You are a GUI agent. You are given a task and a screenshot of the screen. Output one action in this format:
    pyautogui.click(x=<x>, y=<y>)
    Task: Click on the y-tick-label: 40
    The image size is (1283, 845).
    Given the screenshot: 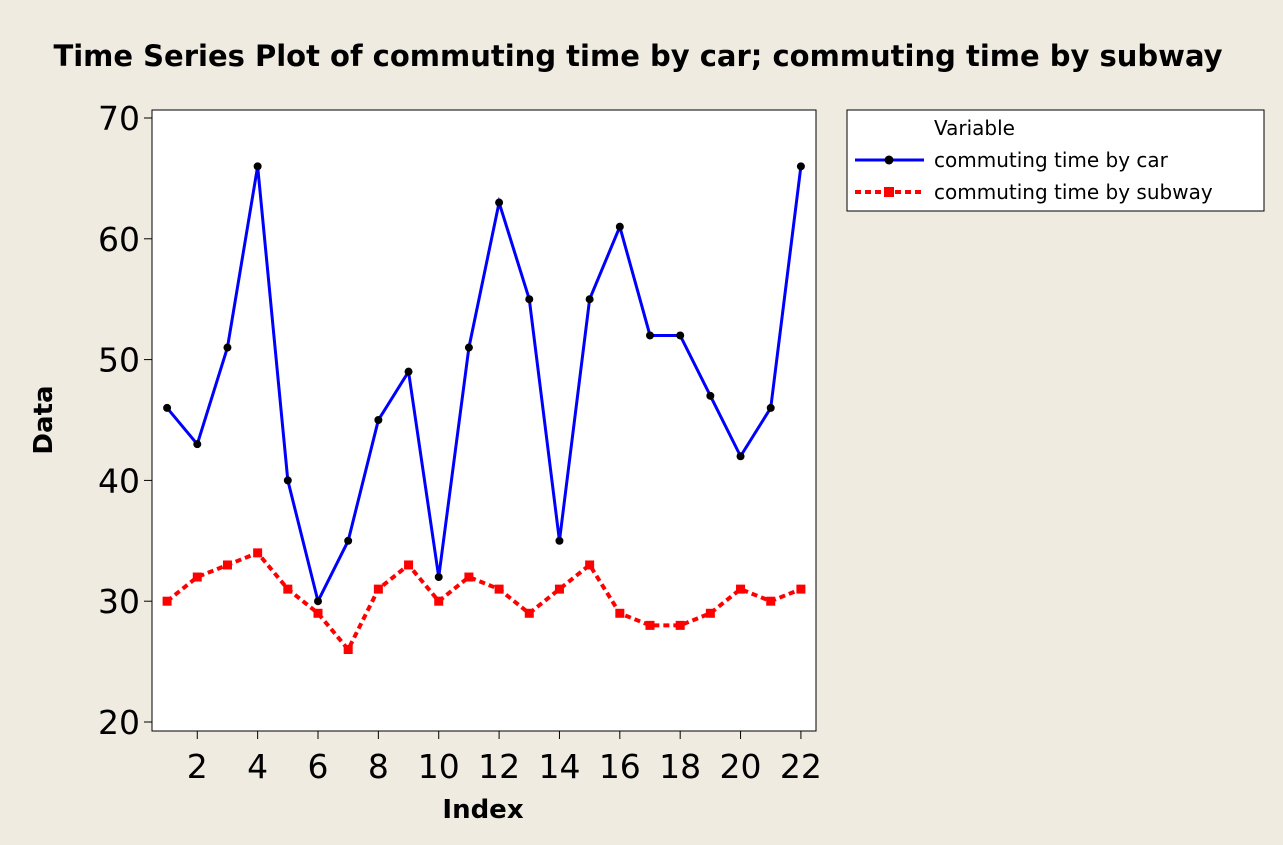 What is the action you would take?
    pyautogui.click(x=119, y=480)
    